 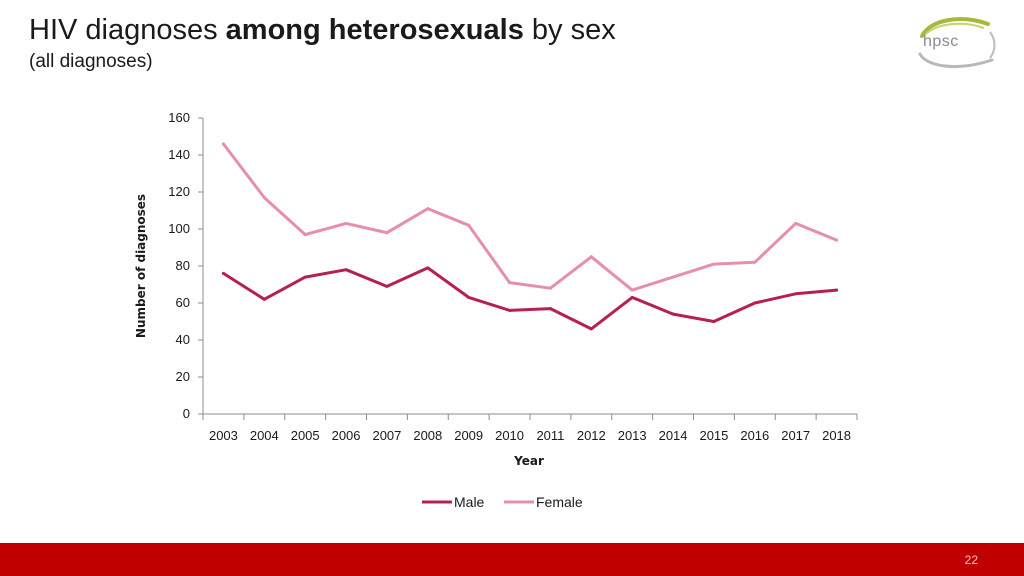 What do you see at coordinates (512, 559) in the screenshot?
I see `footer-bar` at bounding box center [512, 559].